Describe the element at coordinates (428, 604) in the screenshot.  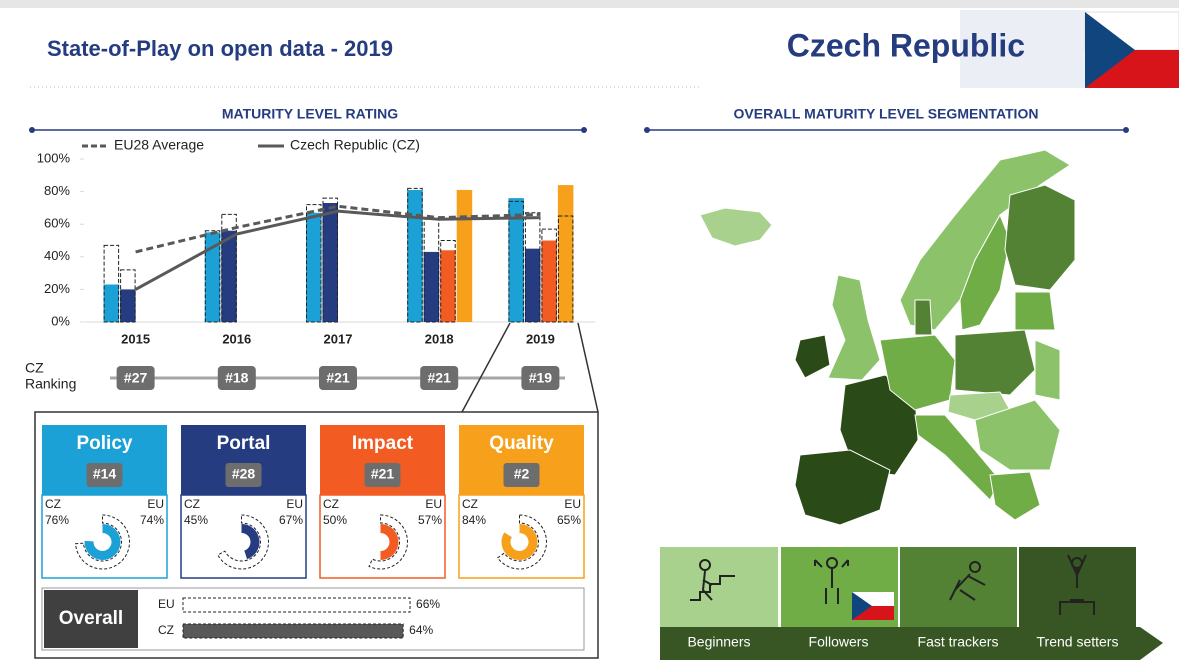
I see `overall-value: 66%` at that location.